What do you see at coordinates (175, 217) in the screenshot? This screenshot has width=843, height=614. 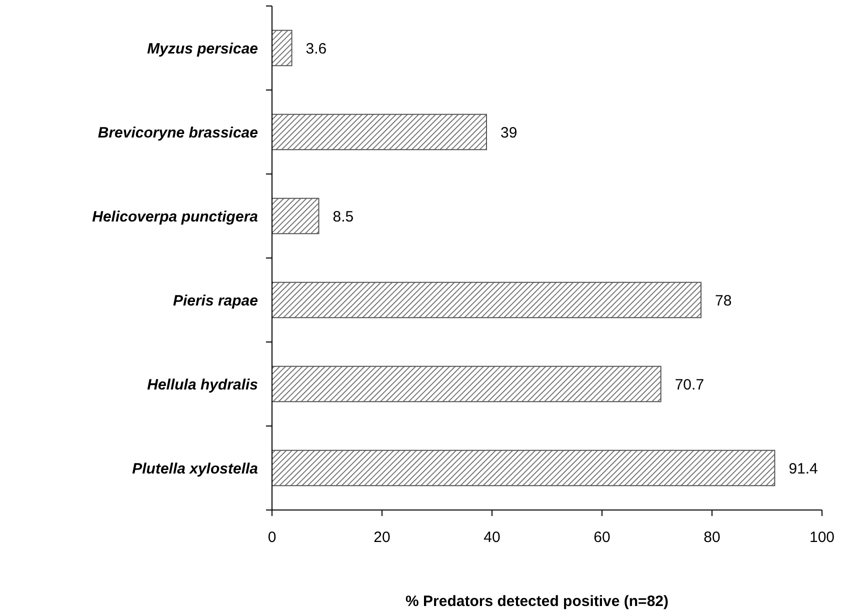 I see `y-tick-label: Helicoverpa punctigera` at bounding box center [175, 217].